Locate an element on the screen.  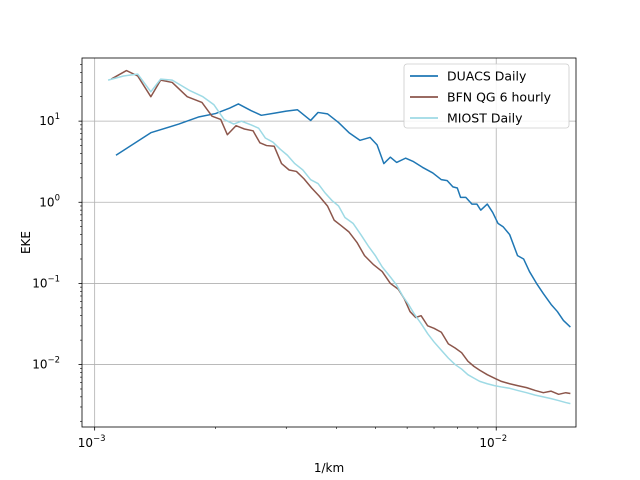
legend-box is located at coordinates (486, 96).